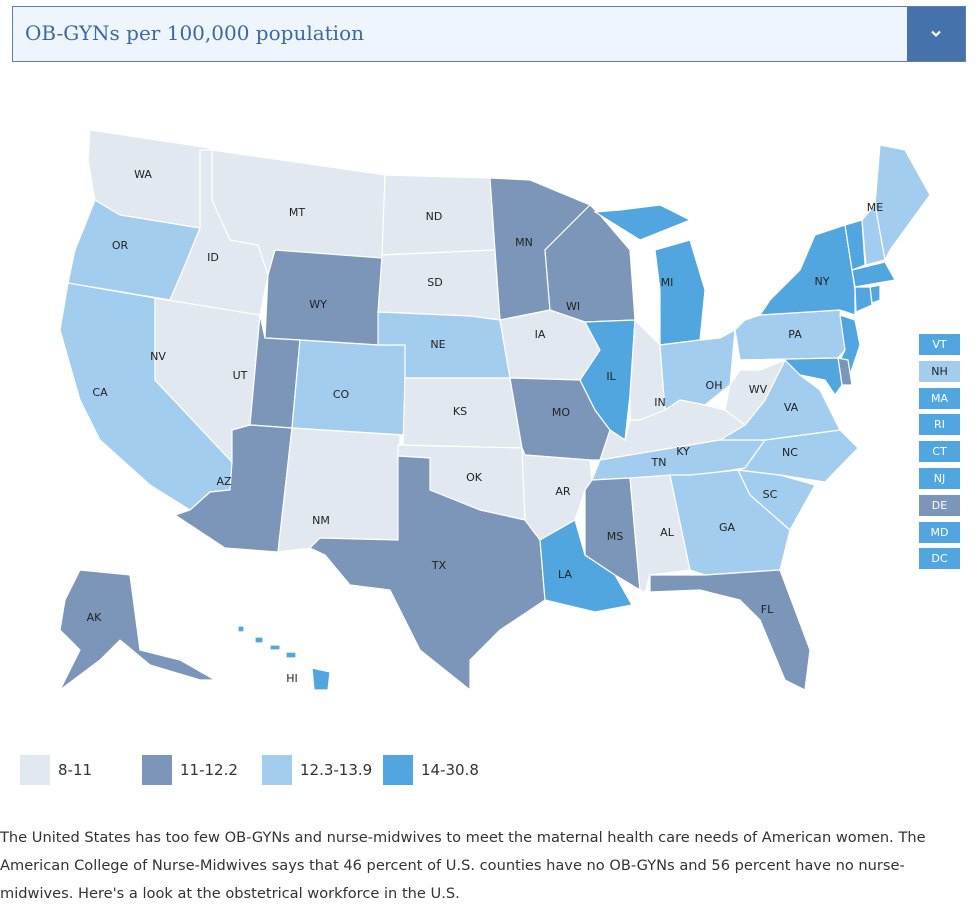 The width and height of the screenshot is (980, 908). Describe the element at coordinates (341, 394) in the screenshot. I see `state-label: CO` at that location.